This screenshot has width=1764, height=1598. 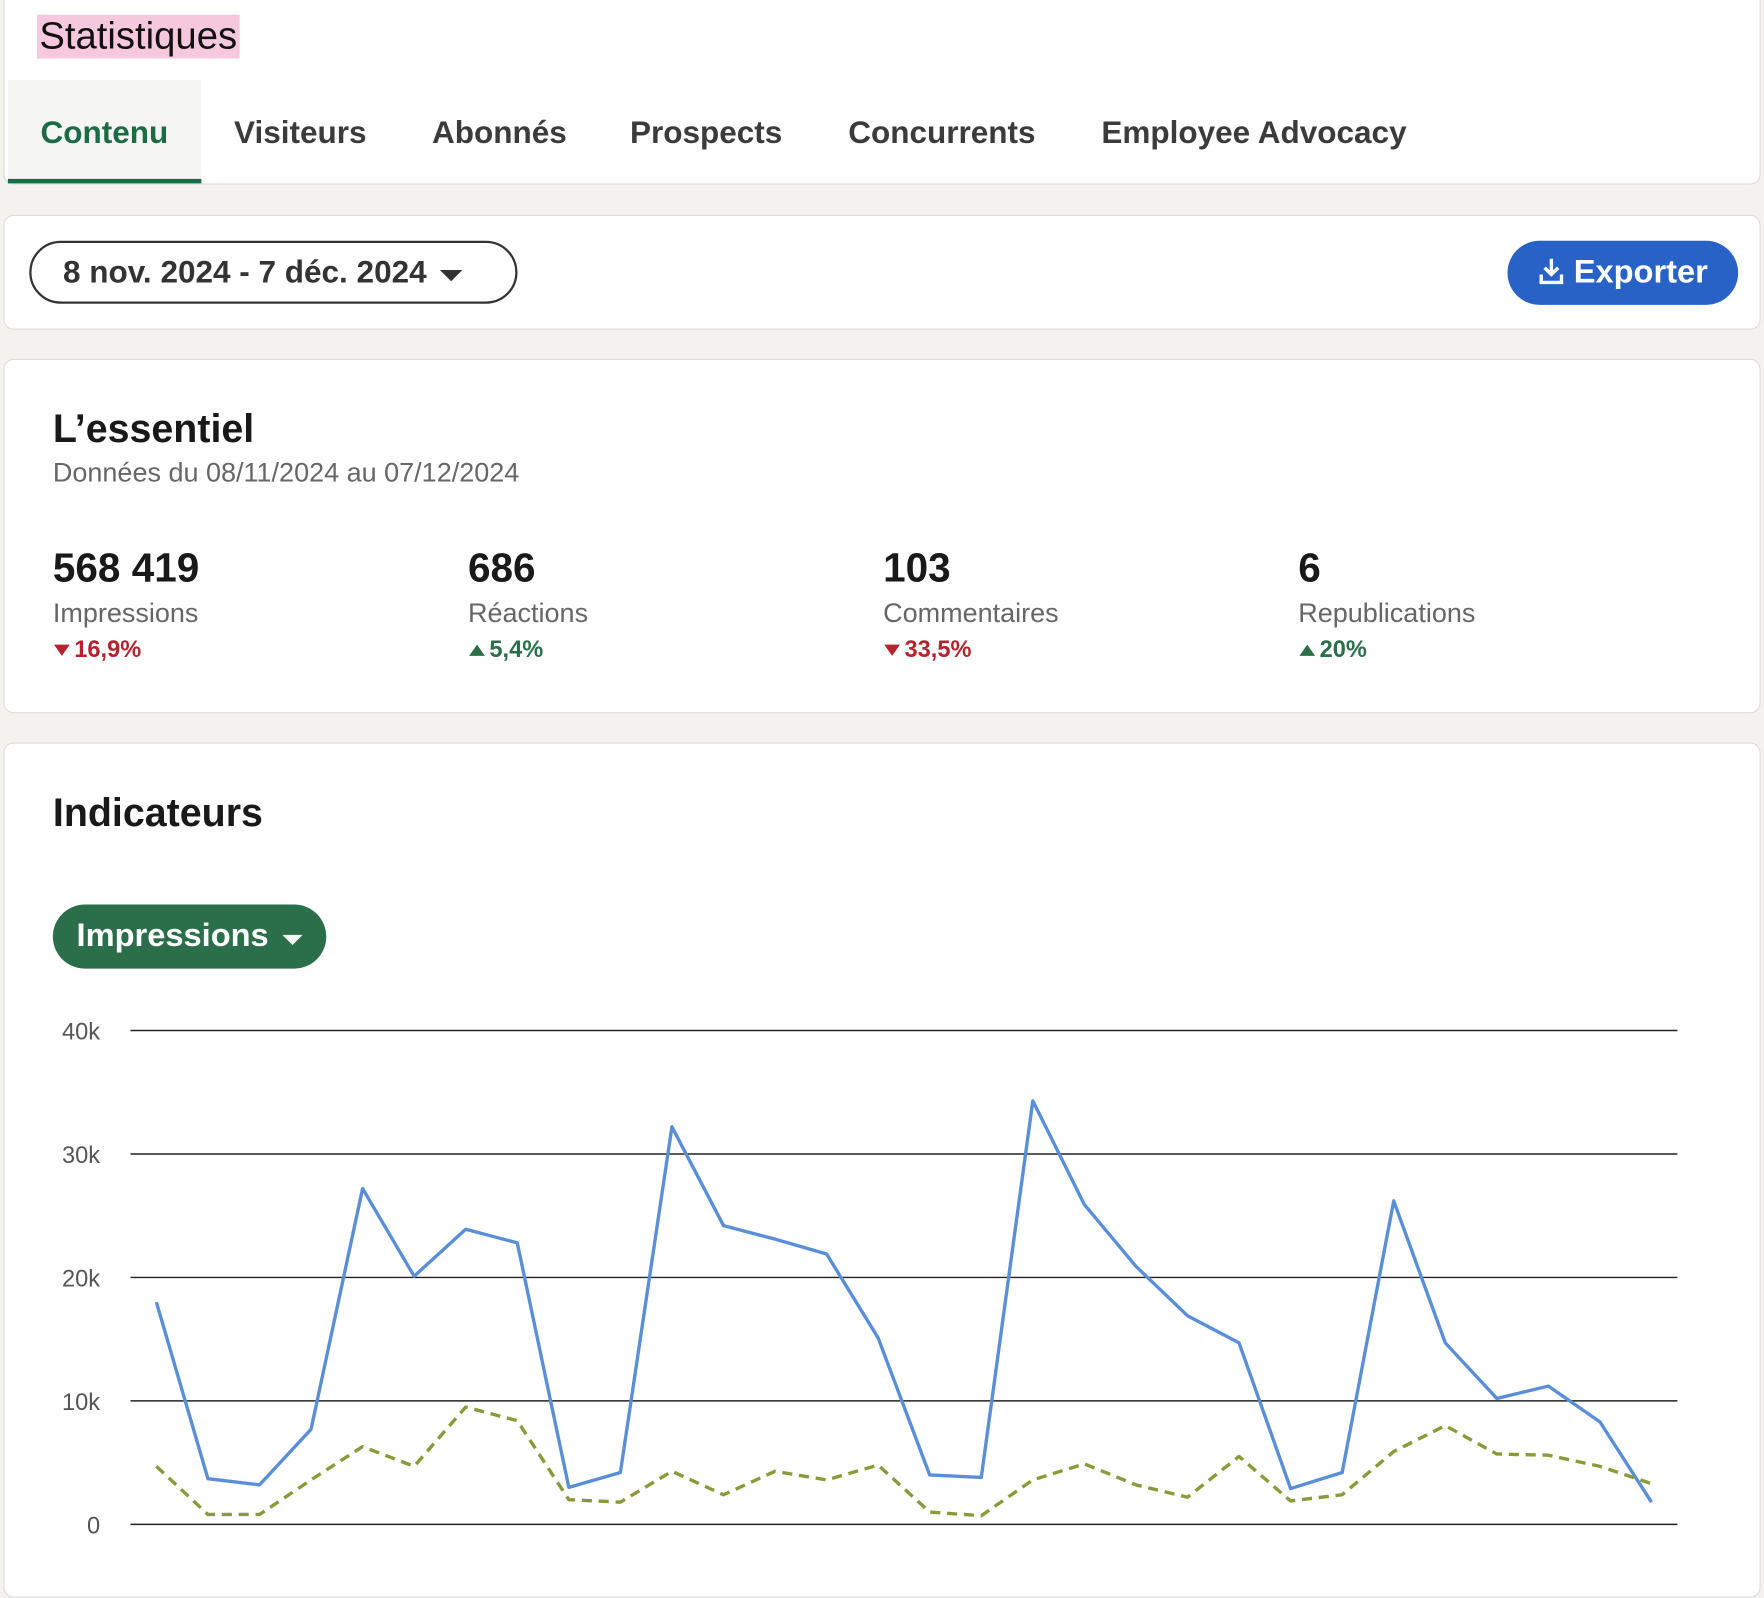 I want to click on metric-label: Réactions, so click(x=528, y=613).